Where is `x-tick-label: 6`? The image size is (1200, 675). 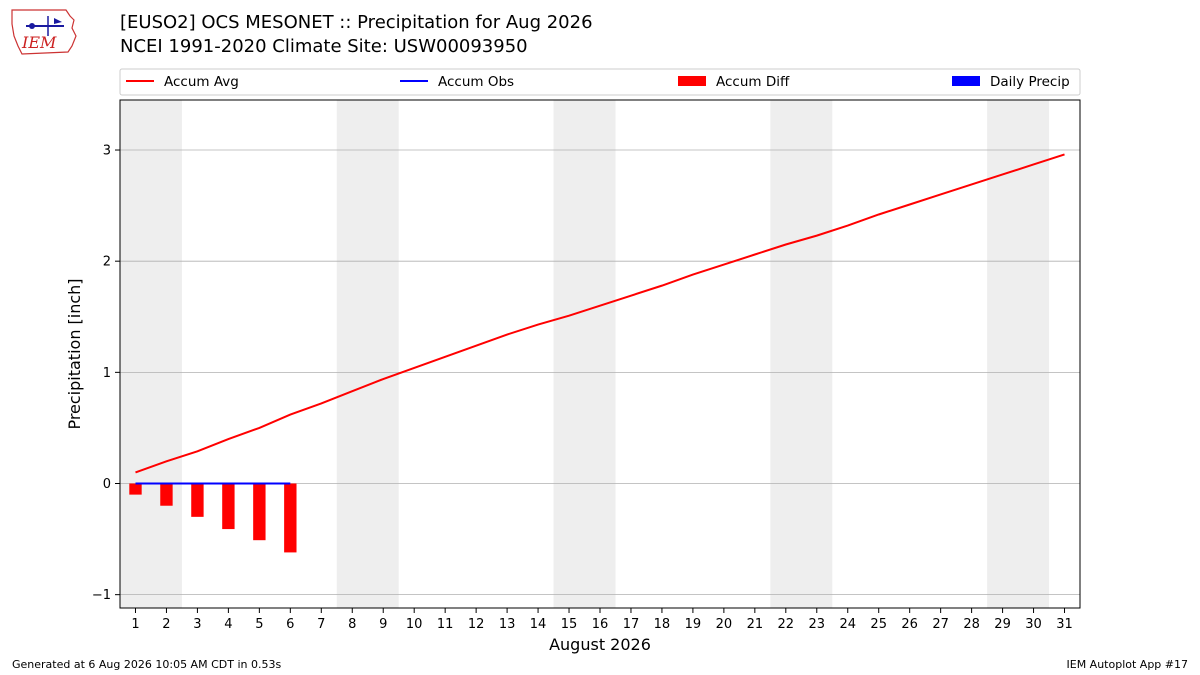
x-tick-label: 6 is located at coordinates (290, 624).